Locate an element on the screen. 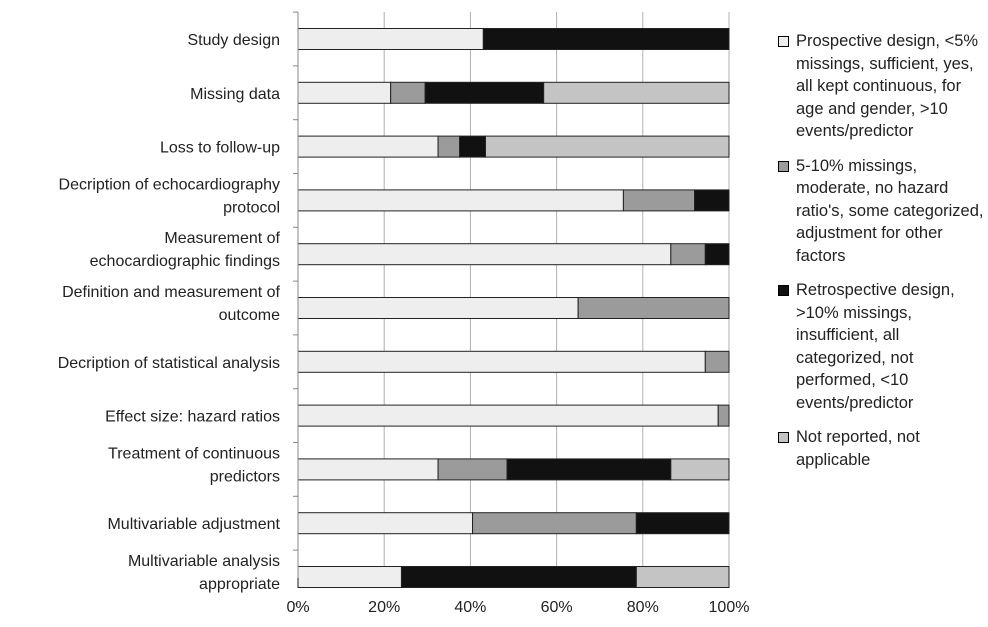  category-label: predictors is located at coordinates (245, 476).